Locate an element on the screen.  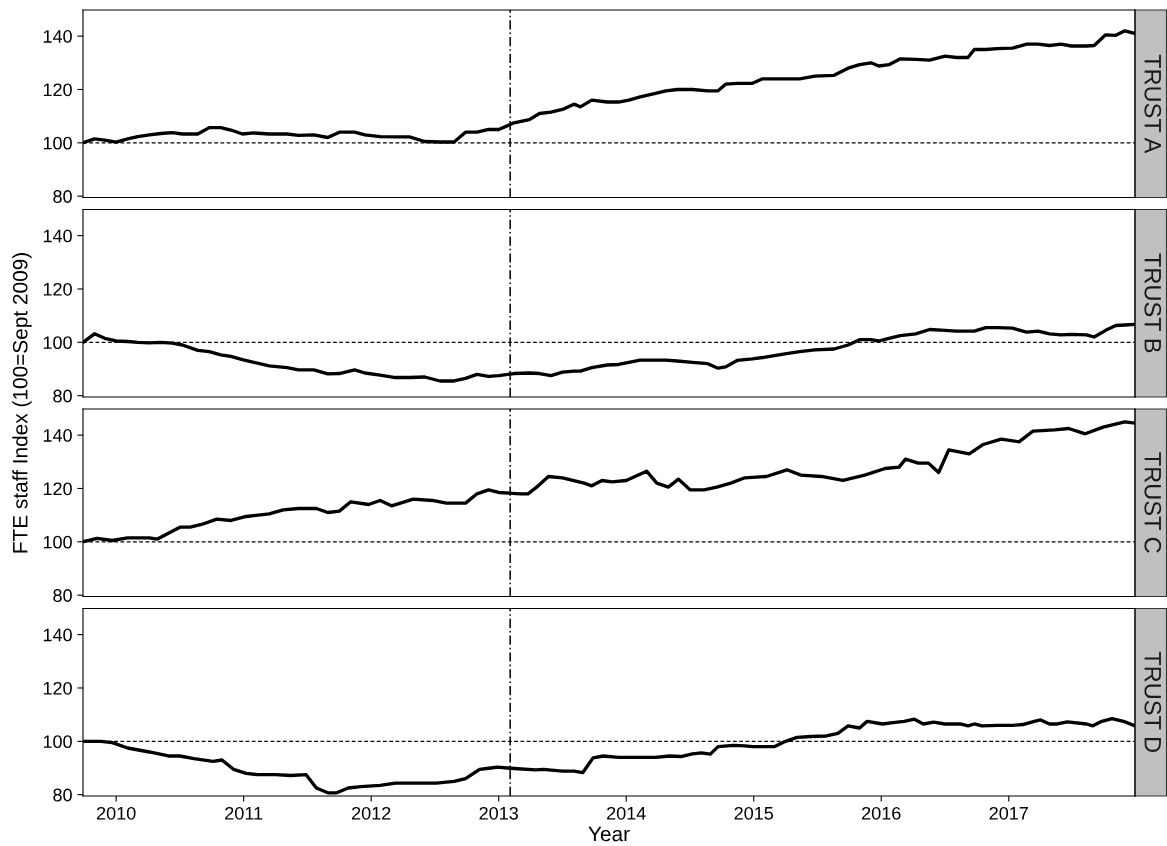
x-tick-label: 2014 is located at coordinates (626, 813).